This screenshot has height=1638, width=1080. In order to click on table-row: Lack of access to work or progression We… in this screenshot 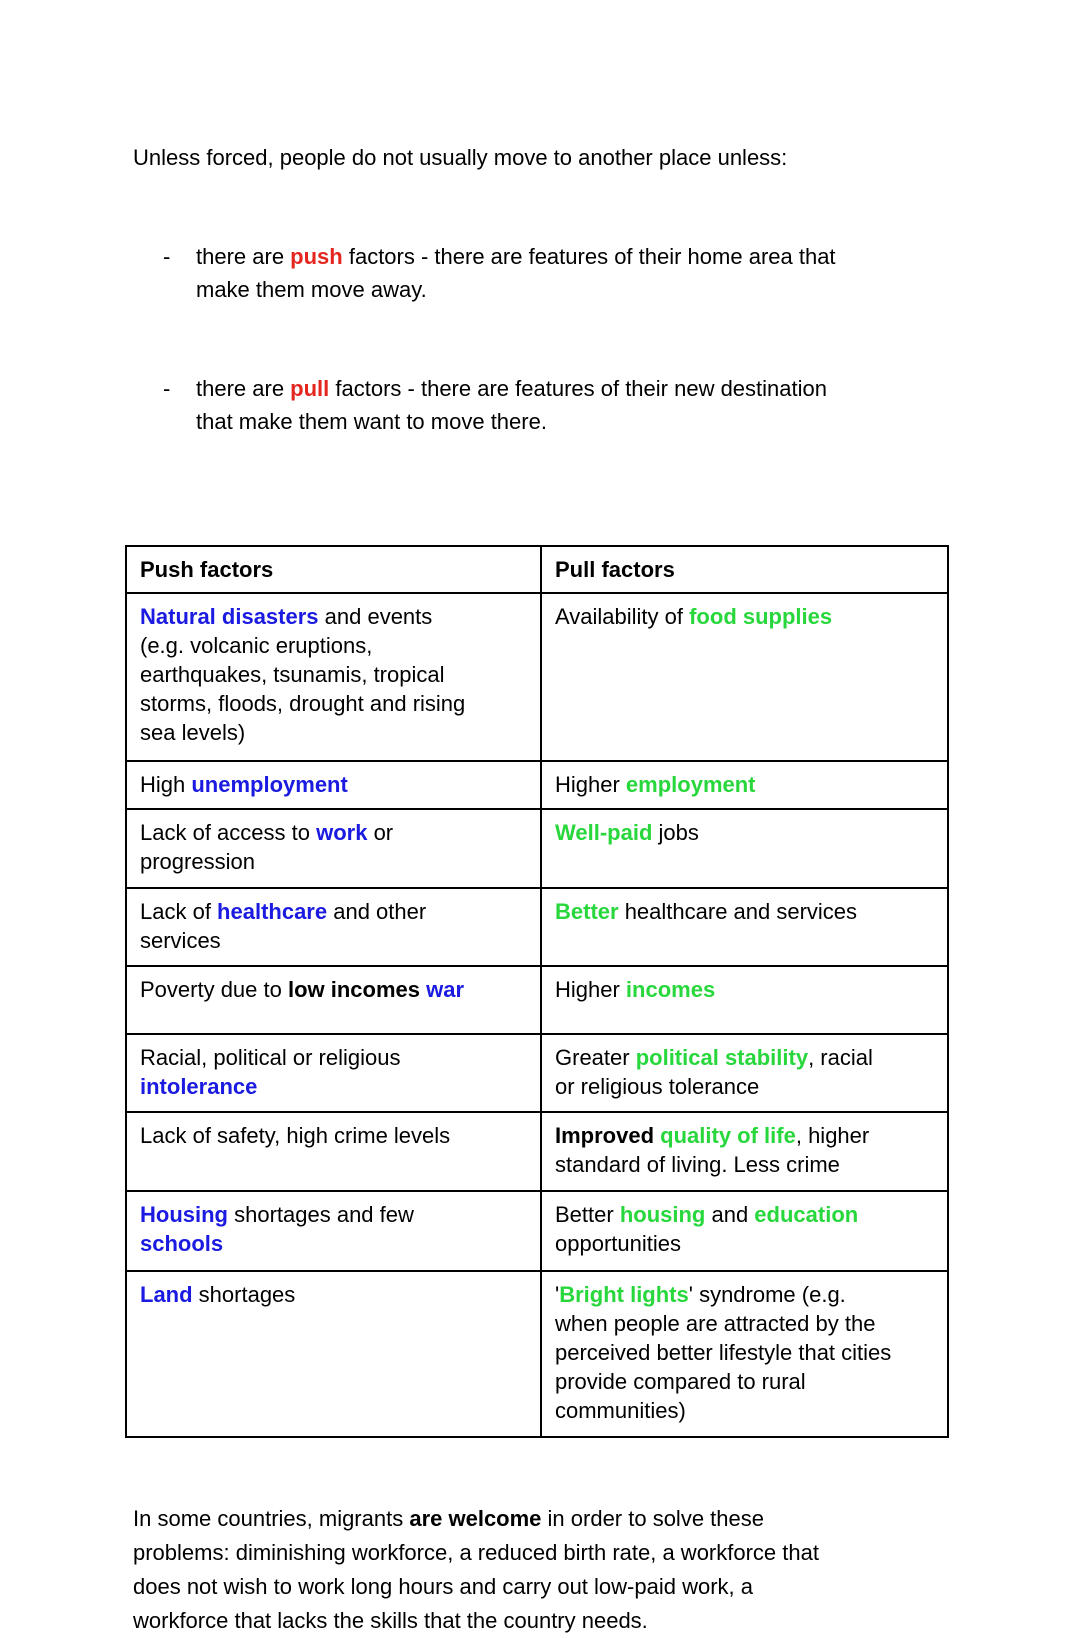, I will do `click(537, 848)`.